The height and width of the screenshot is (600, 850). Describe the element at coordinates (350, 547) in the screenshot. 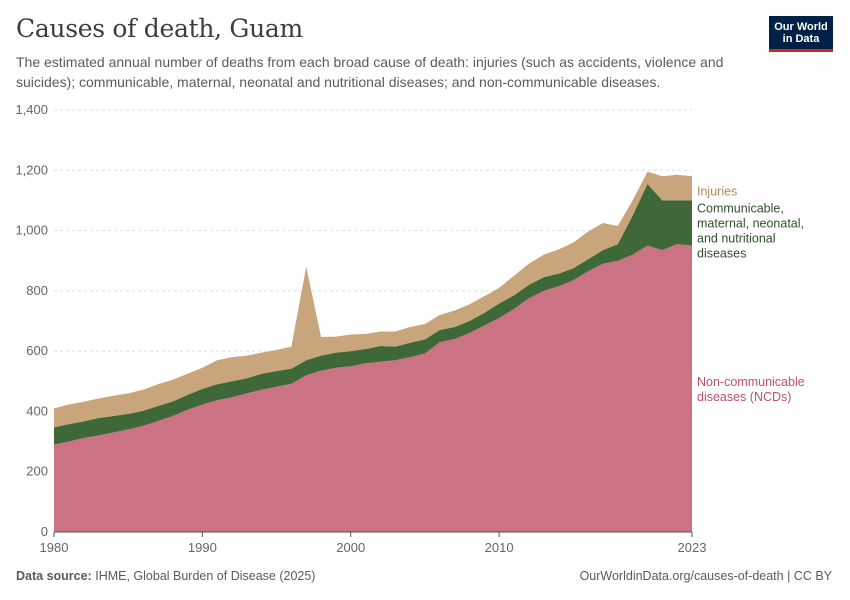

I see `x-tick-label: 2000` at that location.